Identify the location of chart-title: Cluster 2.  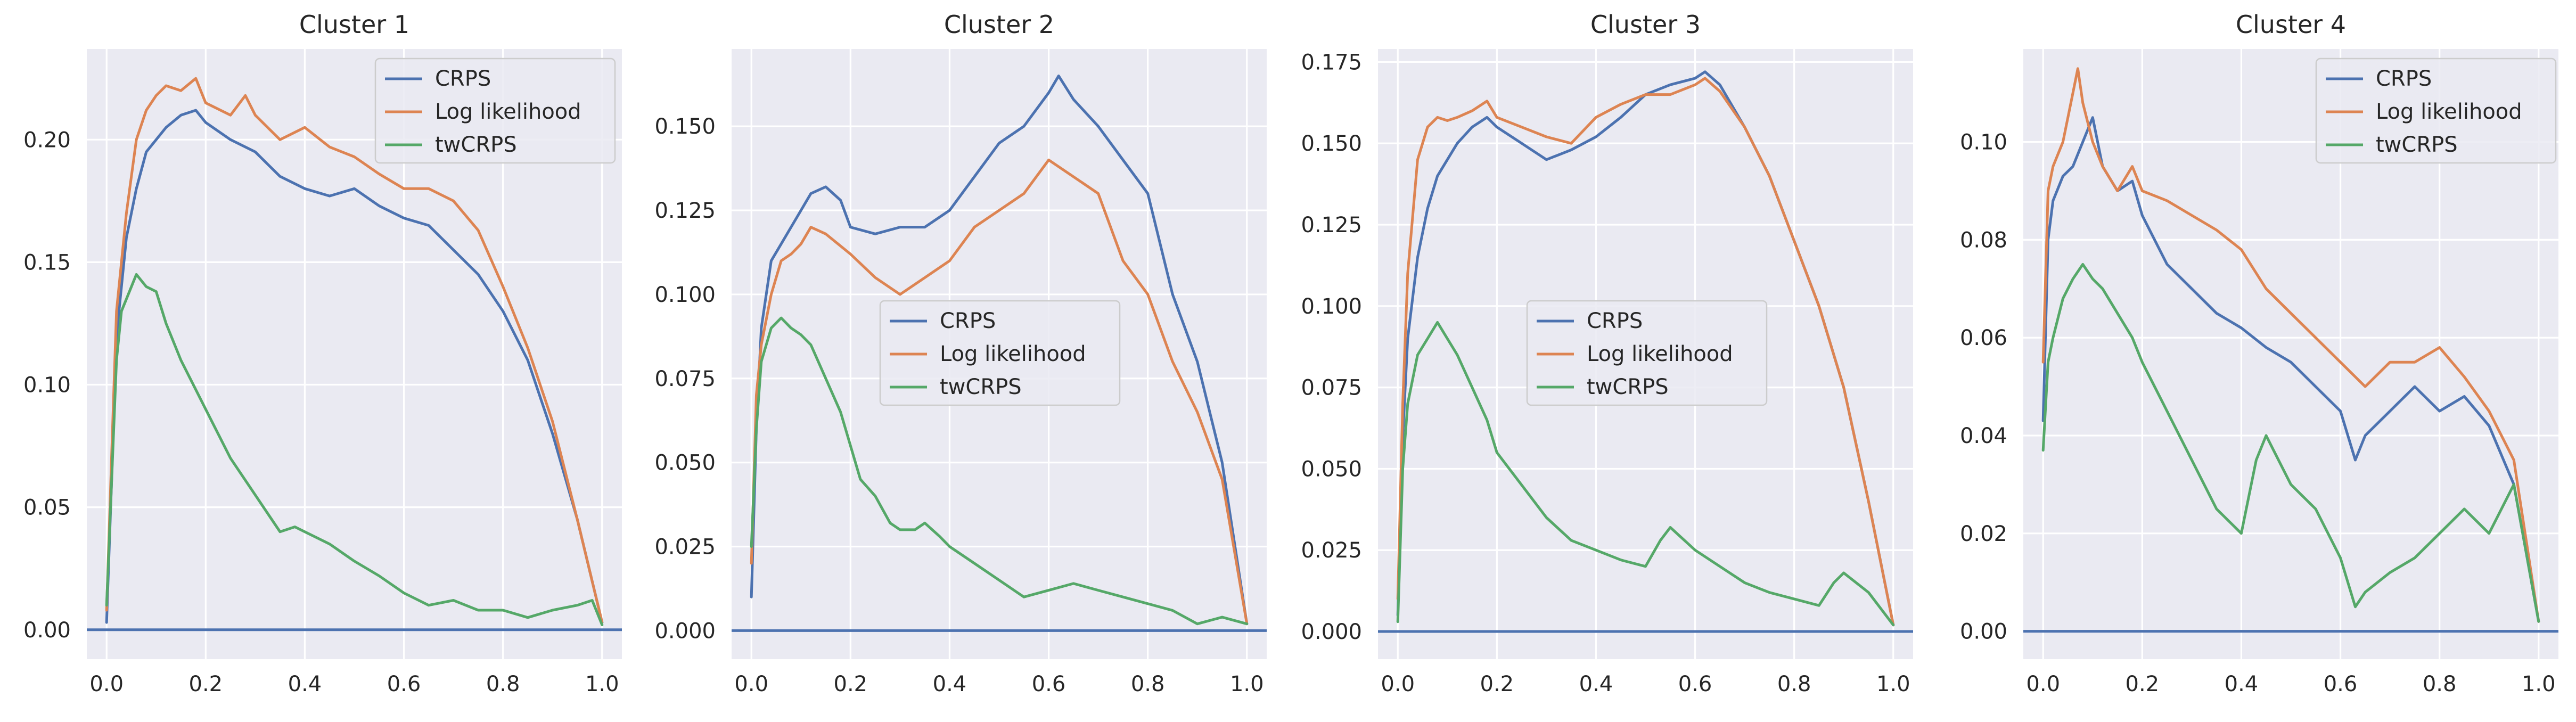
(999, 24).